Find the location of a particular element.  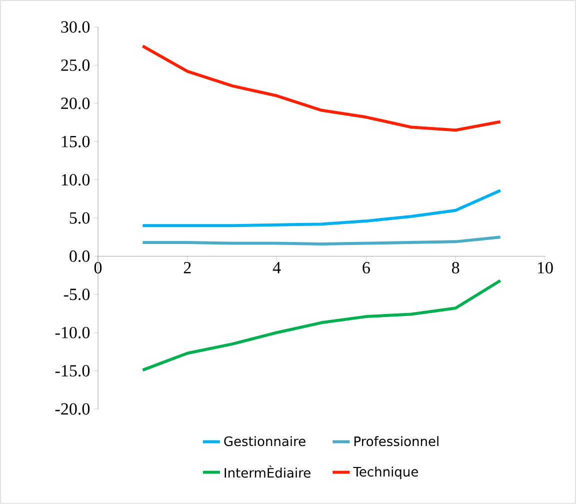

y-tick-label: -10.0 is located at coordinates (72, 332).